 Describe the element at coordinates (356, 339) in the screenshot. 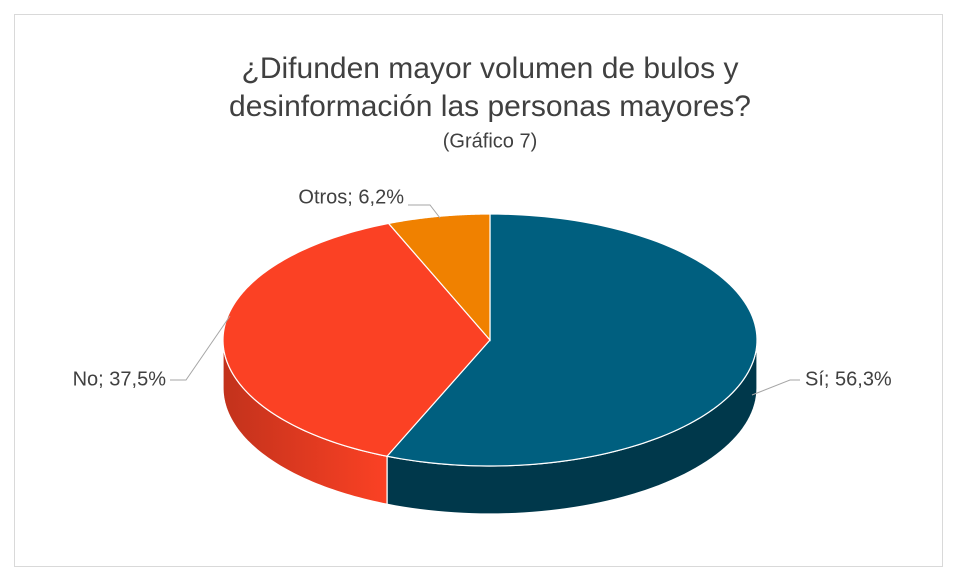

I see `slice: No` at that location.